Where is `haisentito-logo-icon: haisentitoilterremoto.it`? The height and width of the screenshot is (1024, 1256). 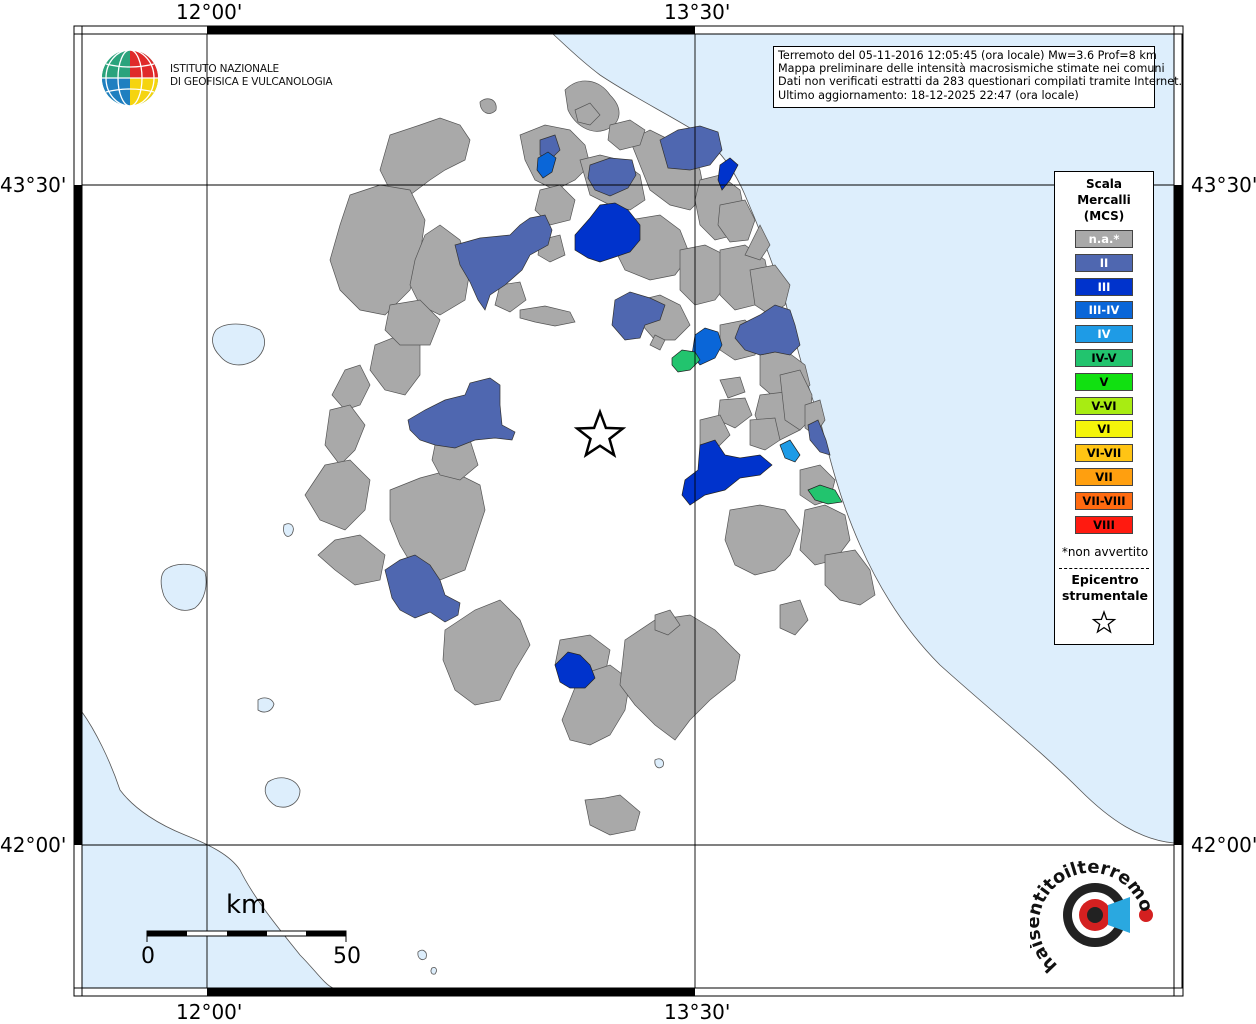 haisentito-logo-icon: haisentitoilterremoto.it is located at coordinates (1093, 915).